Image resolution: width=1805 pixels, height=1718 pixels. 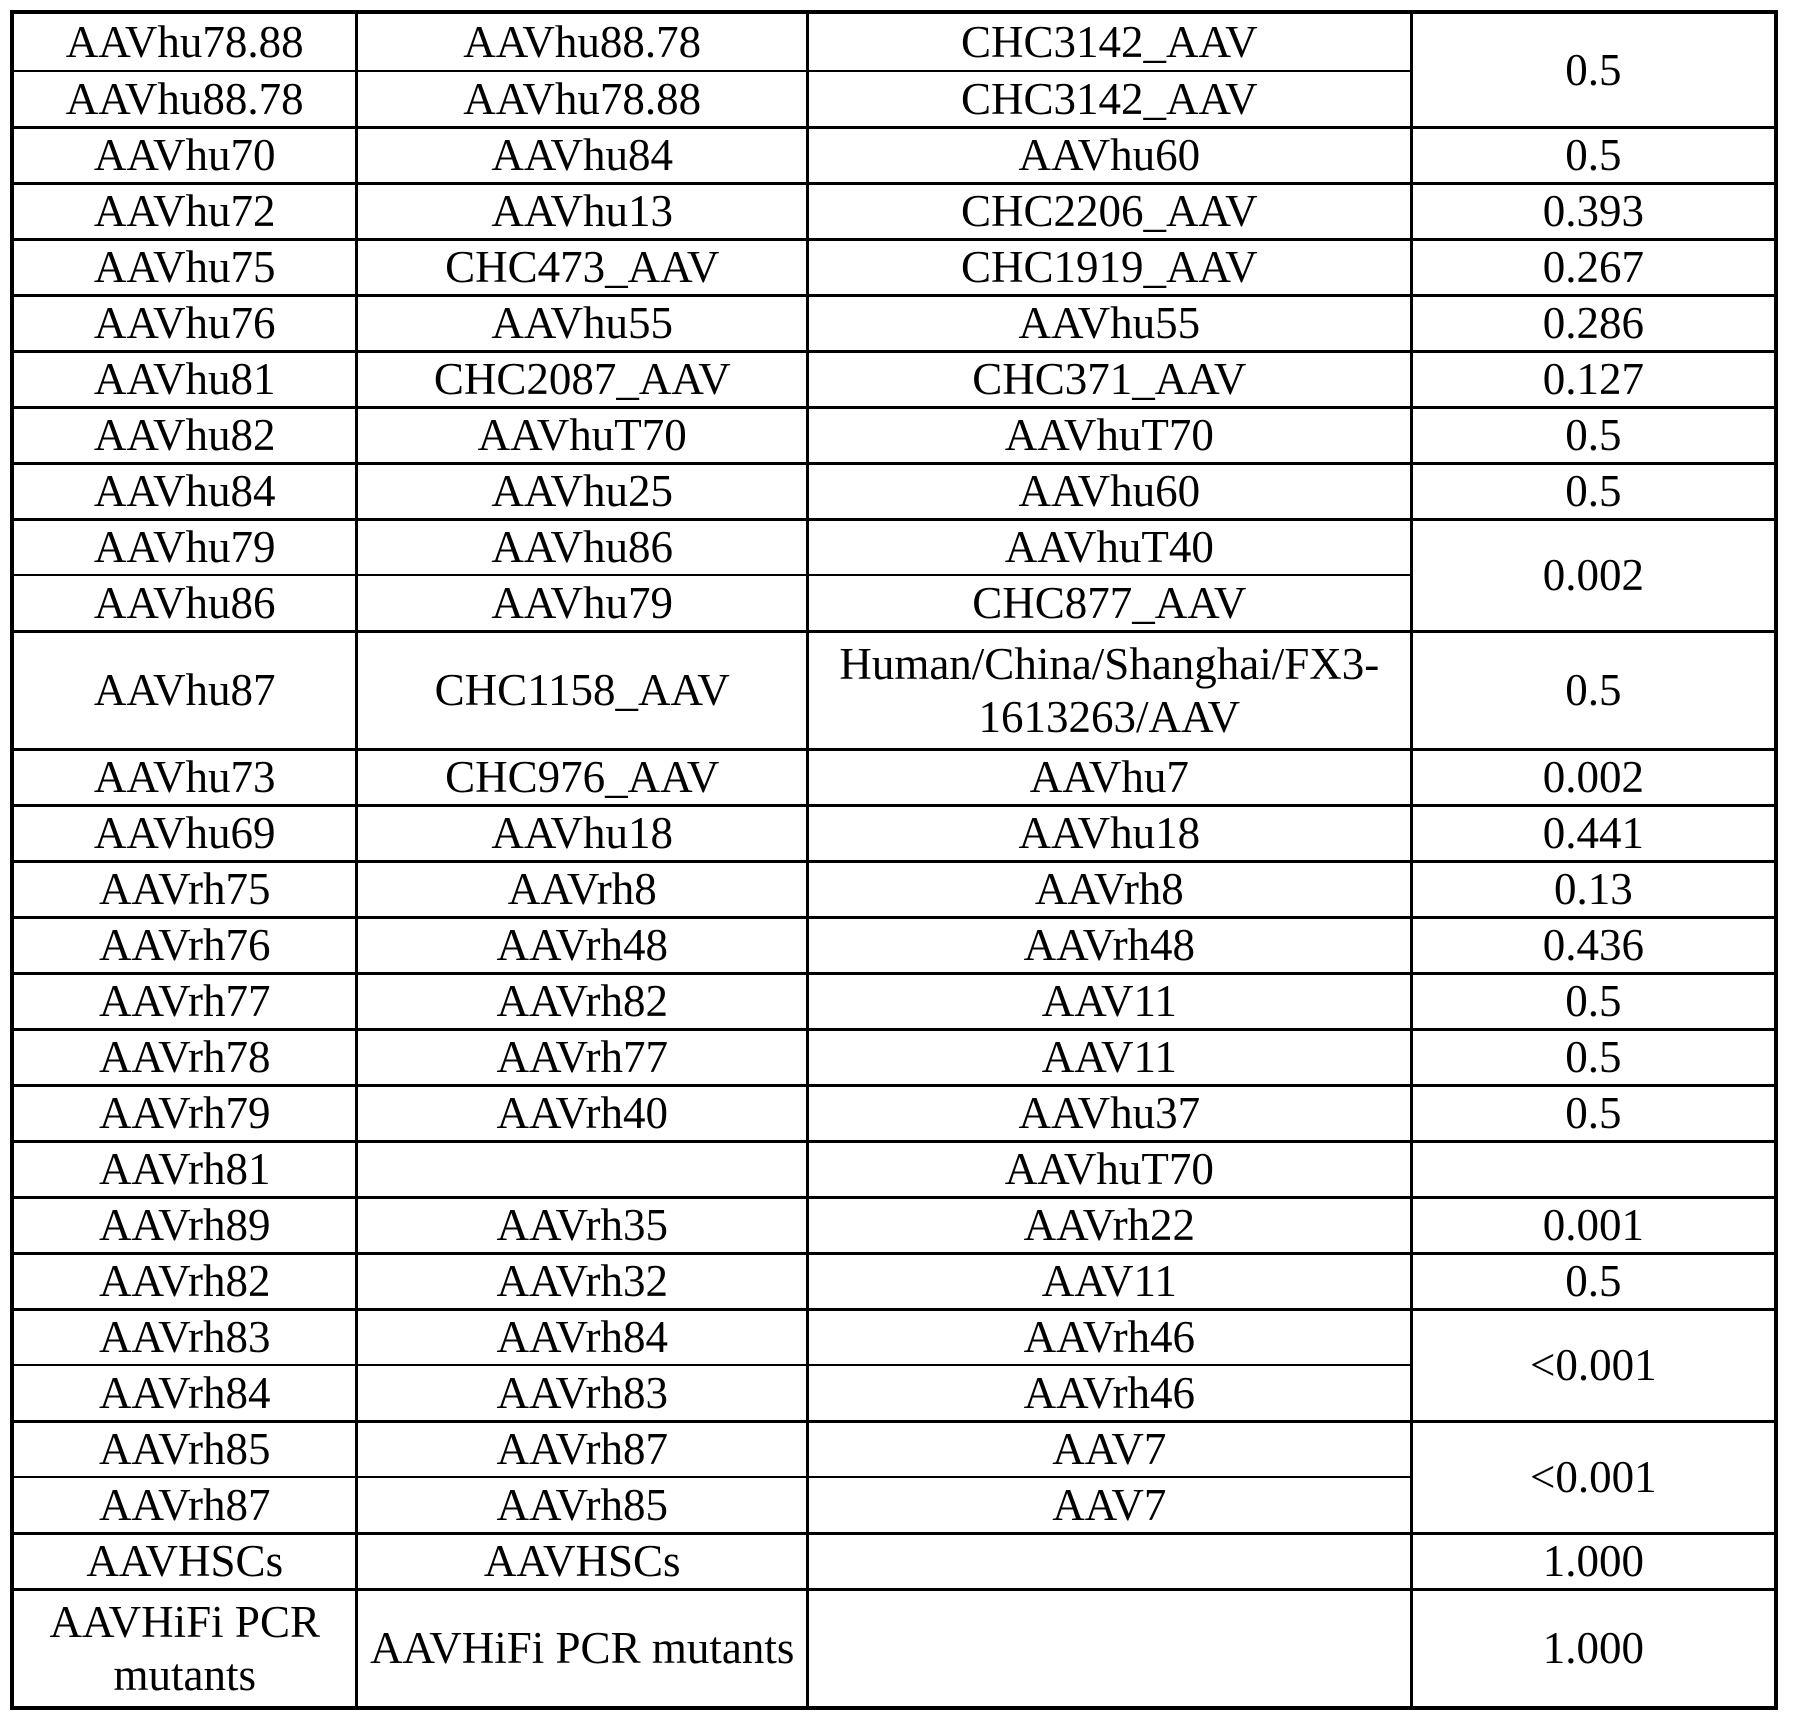 I want to click on cell-col2: AAVrh40, so click(x=580, y=1112).